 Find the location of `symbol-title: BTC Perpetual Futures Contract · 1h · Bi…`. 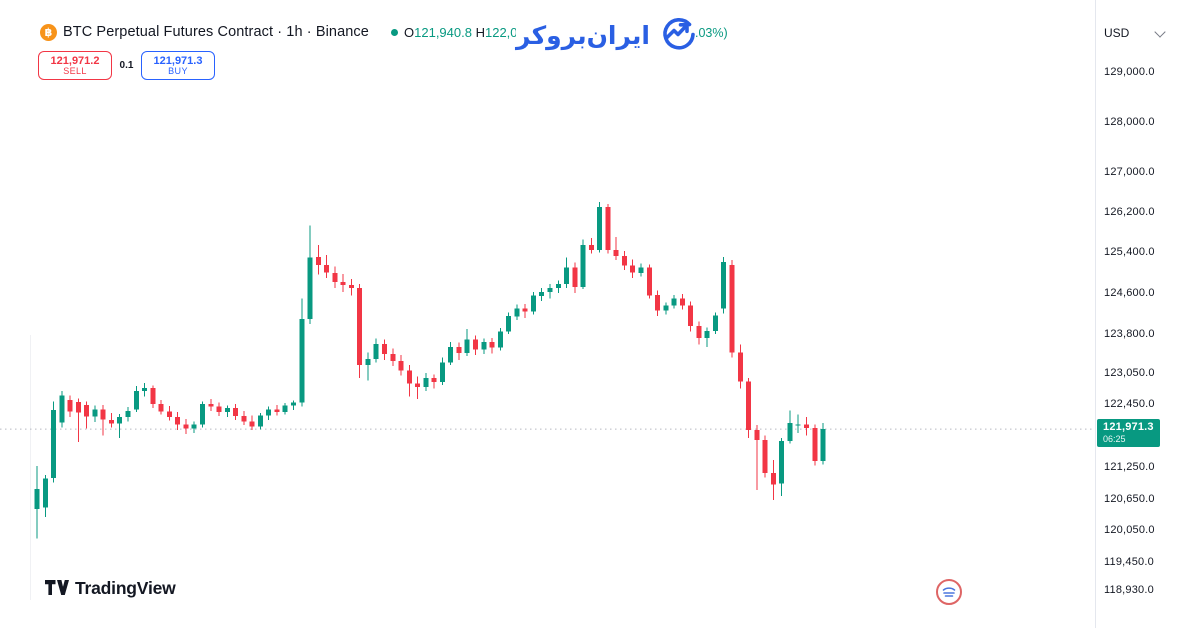

symbol-title: BTC Perpetual Futures Contract · 1h · Bi… is located at coordinates (216, 32).